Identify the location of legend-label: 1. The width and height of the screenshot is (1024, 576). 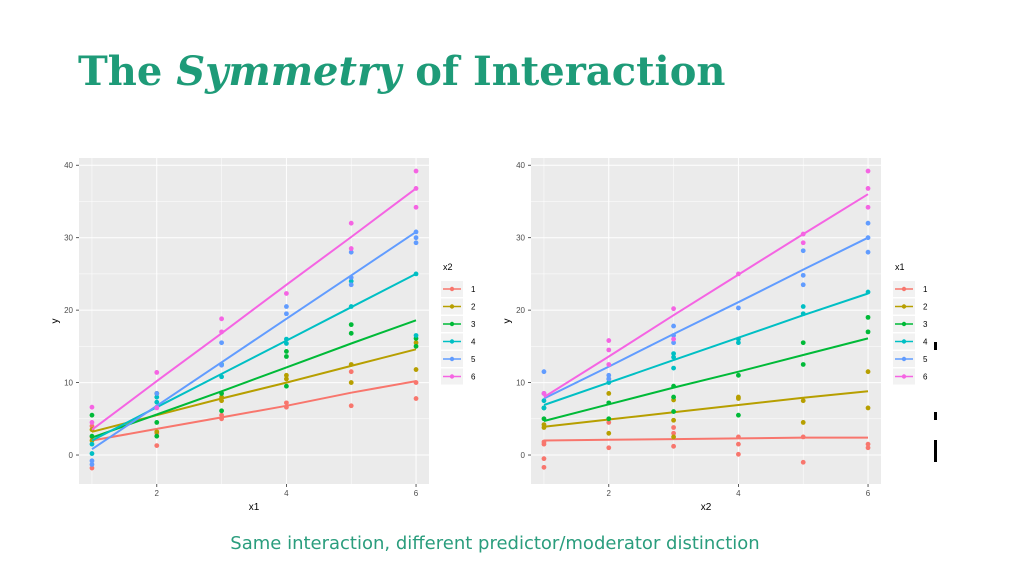
(473, 289).